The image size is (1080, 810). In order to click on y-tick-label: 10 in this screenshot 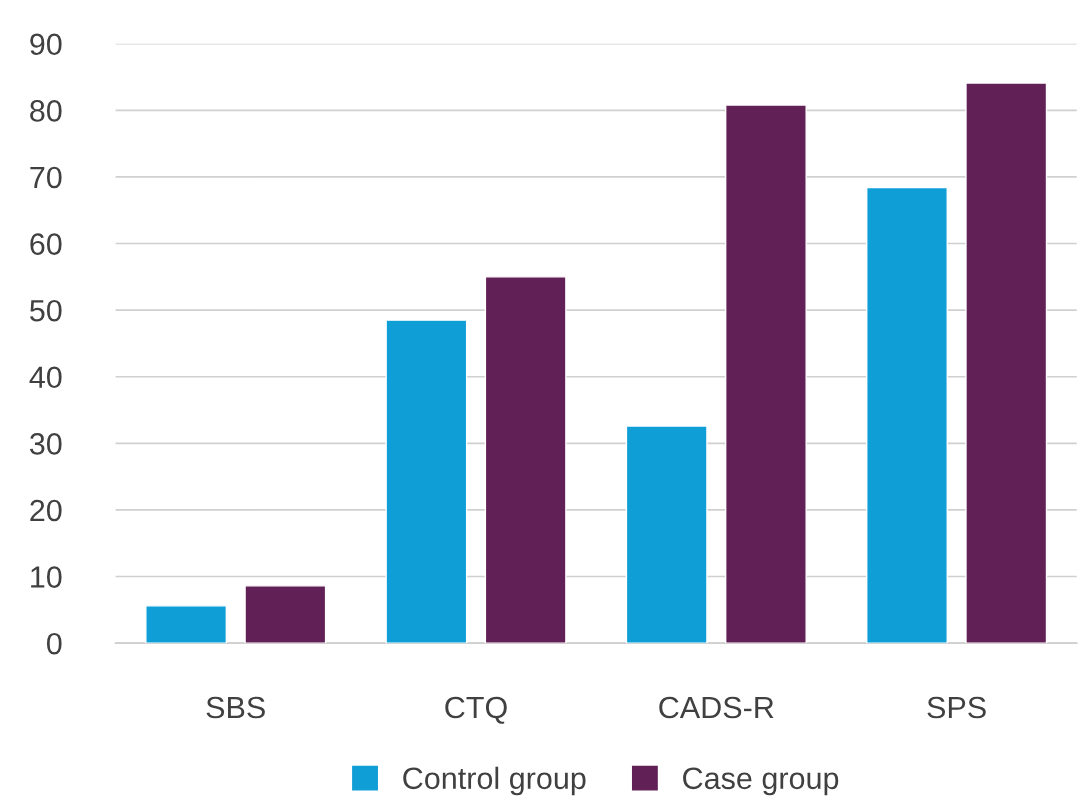, I will do `click(46, 577)`.